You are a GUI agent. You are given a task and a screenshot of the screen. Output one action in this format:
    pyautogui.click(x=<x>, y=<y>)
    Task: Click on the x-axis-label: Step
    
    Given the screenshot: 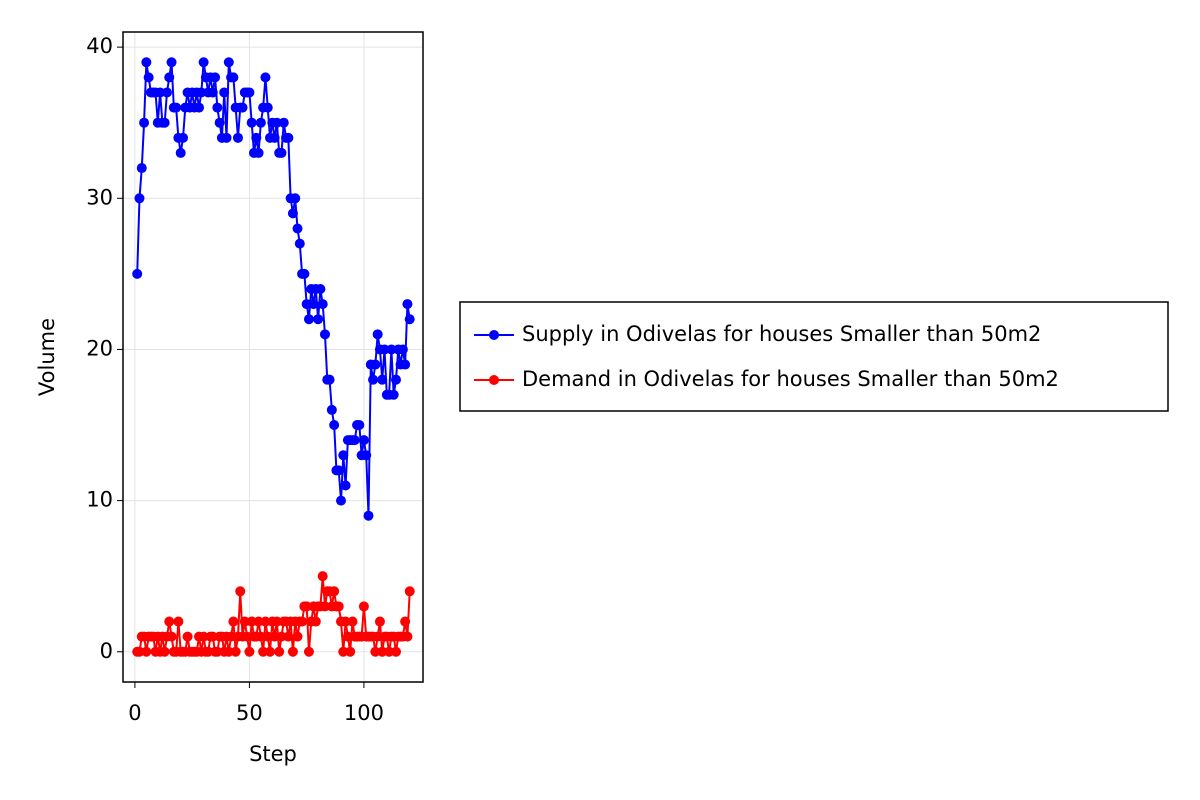 What is the action you would take?
    pyautogui.click(x=273, y=754)
    